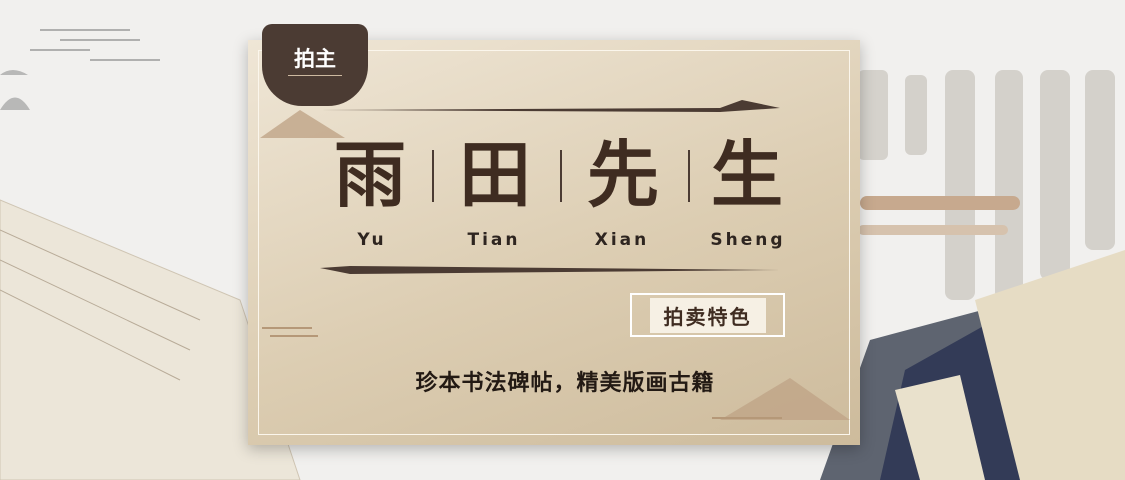  Describe the element at coordinates (972, 365) in the screenshot. I see `right-books` at that location.